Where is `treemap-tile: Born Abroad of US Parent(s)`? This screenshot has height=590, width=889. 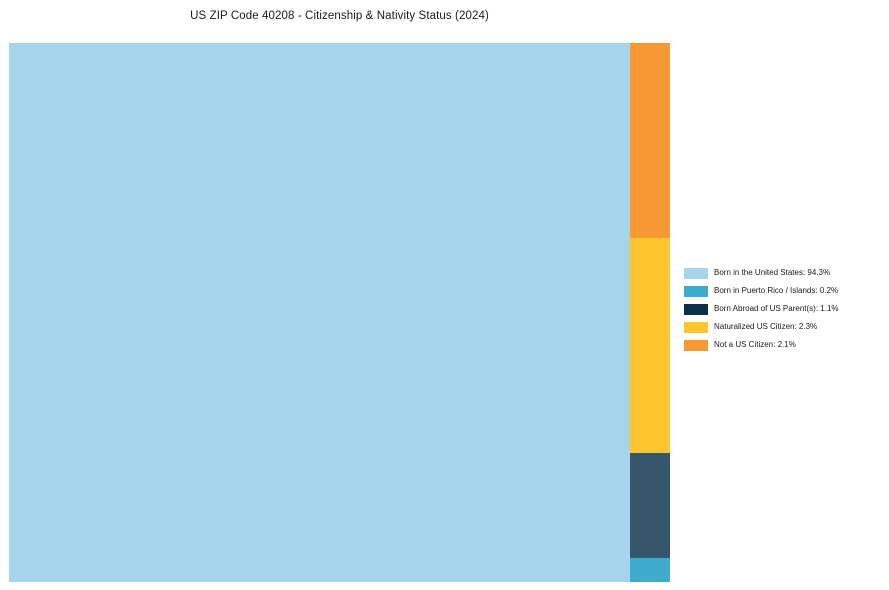 treemap-tile: Born Abroad of US Parent(s) is located at coordinates (650, 505).